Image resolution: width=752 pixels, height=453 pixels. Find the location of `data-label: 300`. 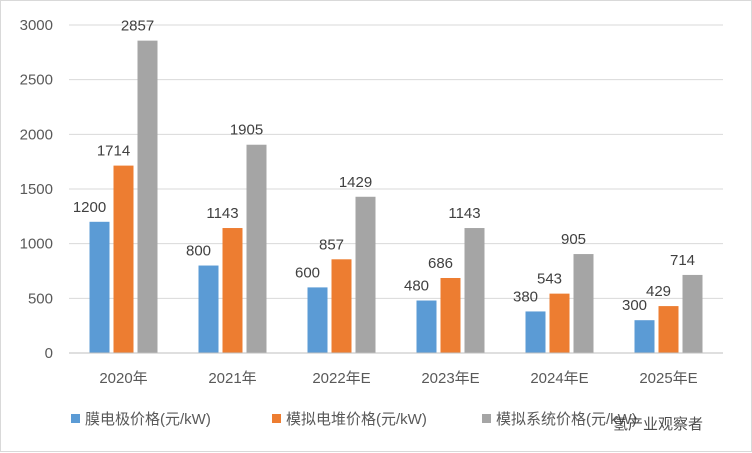

data-label: 300 is located at coordinates (634, 305).